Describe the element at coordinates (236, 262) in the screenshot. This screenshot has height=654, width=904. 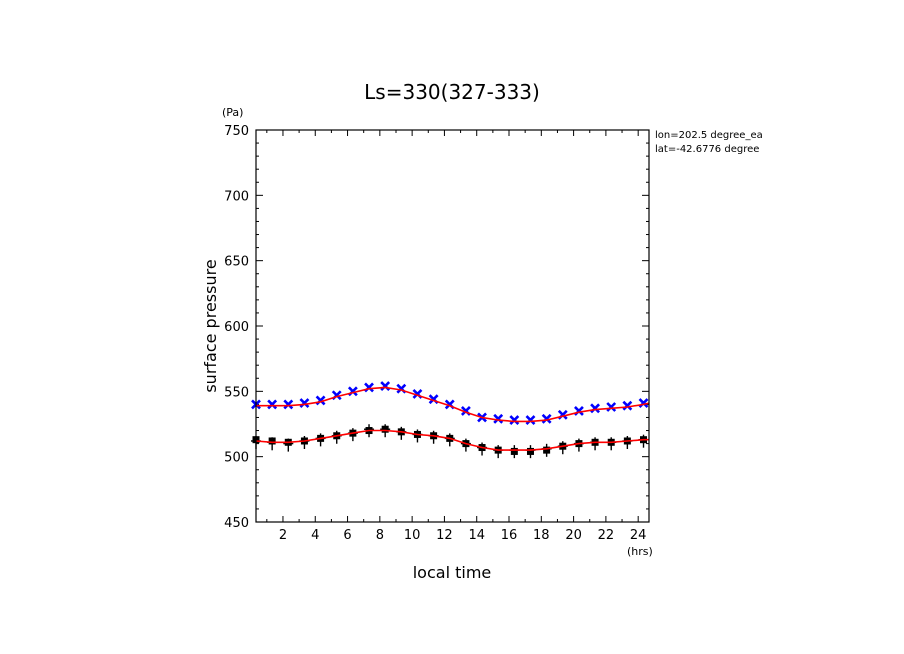
I see `y-tick-label: 650` at that location.